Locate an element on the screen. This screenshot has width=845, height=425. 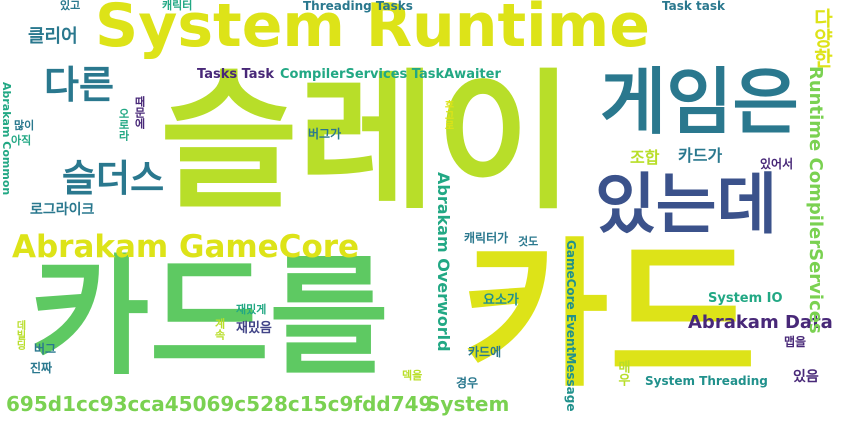
word-jaemitge: 재밌게 is located at coordinates (251, 309).